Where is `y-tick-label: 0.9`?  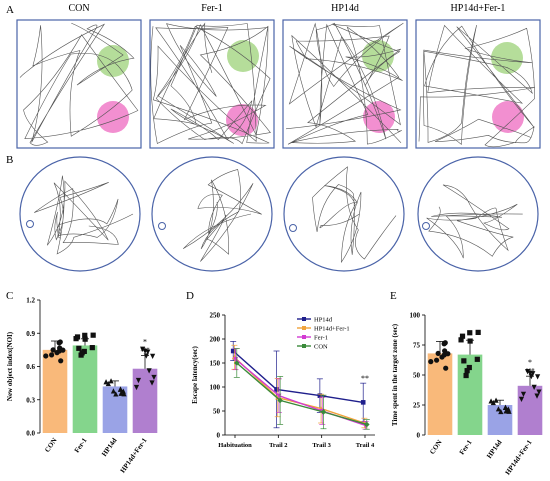
y-tick-label: 0.9 is located at coordinates (30, 334).